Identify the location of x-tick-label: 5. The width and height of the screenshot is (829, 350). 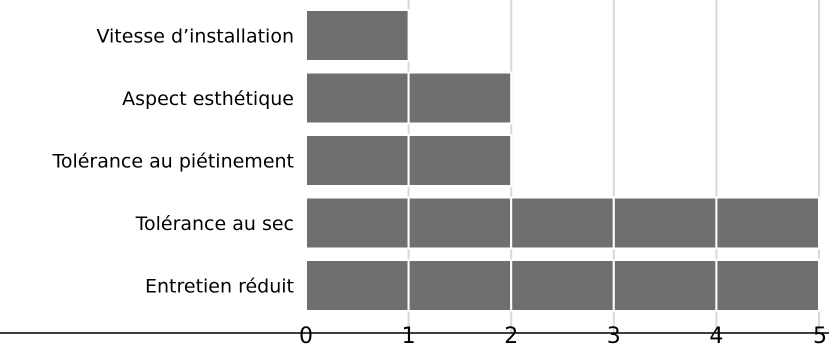
(820, 334).